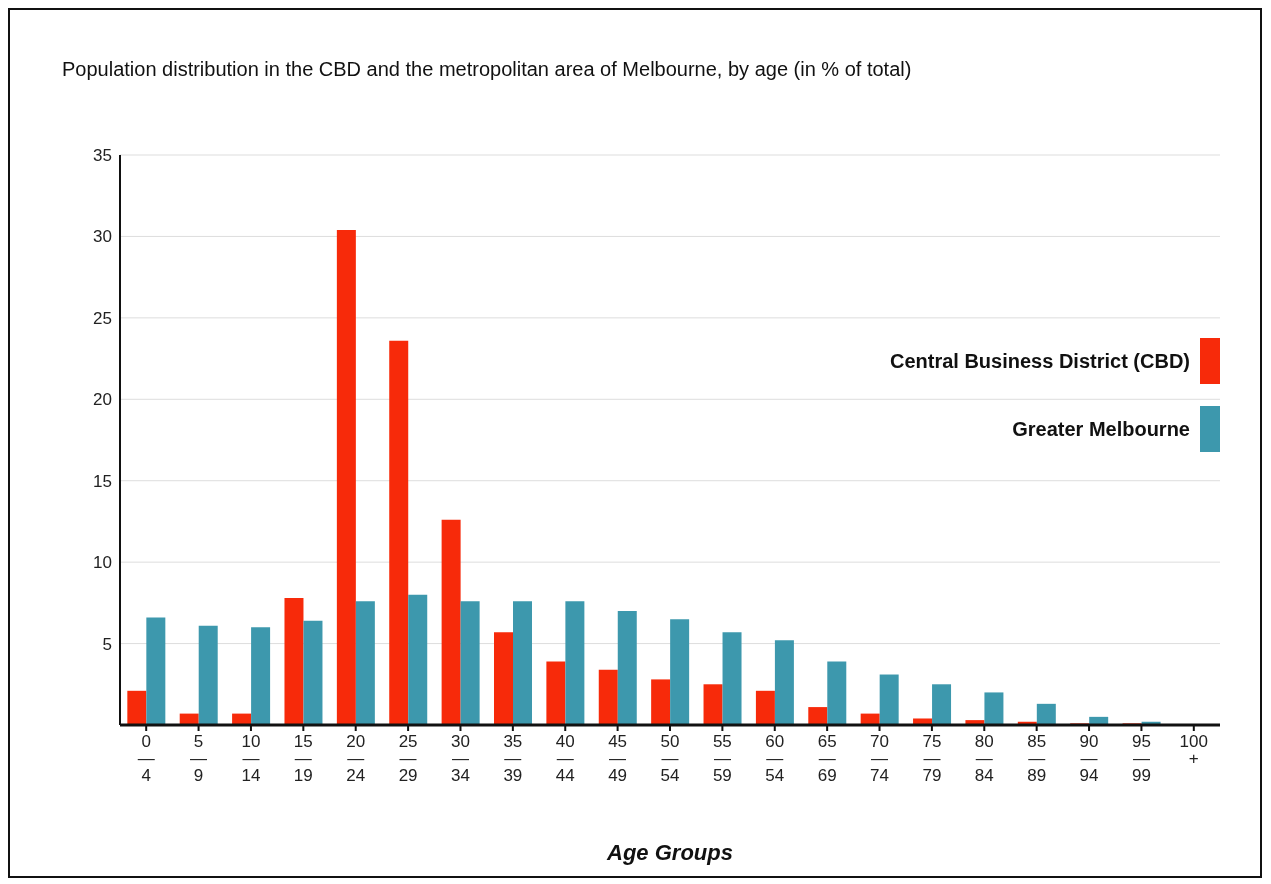  I want to click on x-tick-label: 100 +, so click(1193, 750).